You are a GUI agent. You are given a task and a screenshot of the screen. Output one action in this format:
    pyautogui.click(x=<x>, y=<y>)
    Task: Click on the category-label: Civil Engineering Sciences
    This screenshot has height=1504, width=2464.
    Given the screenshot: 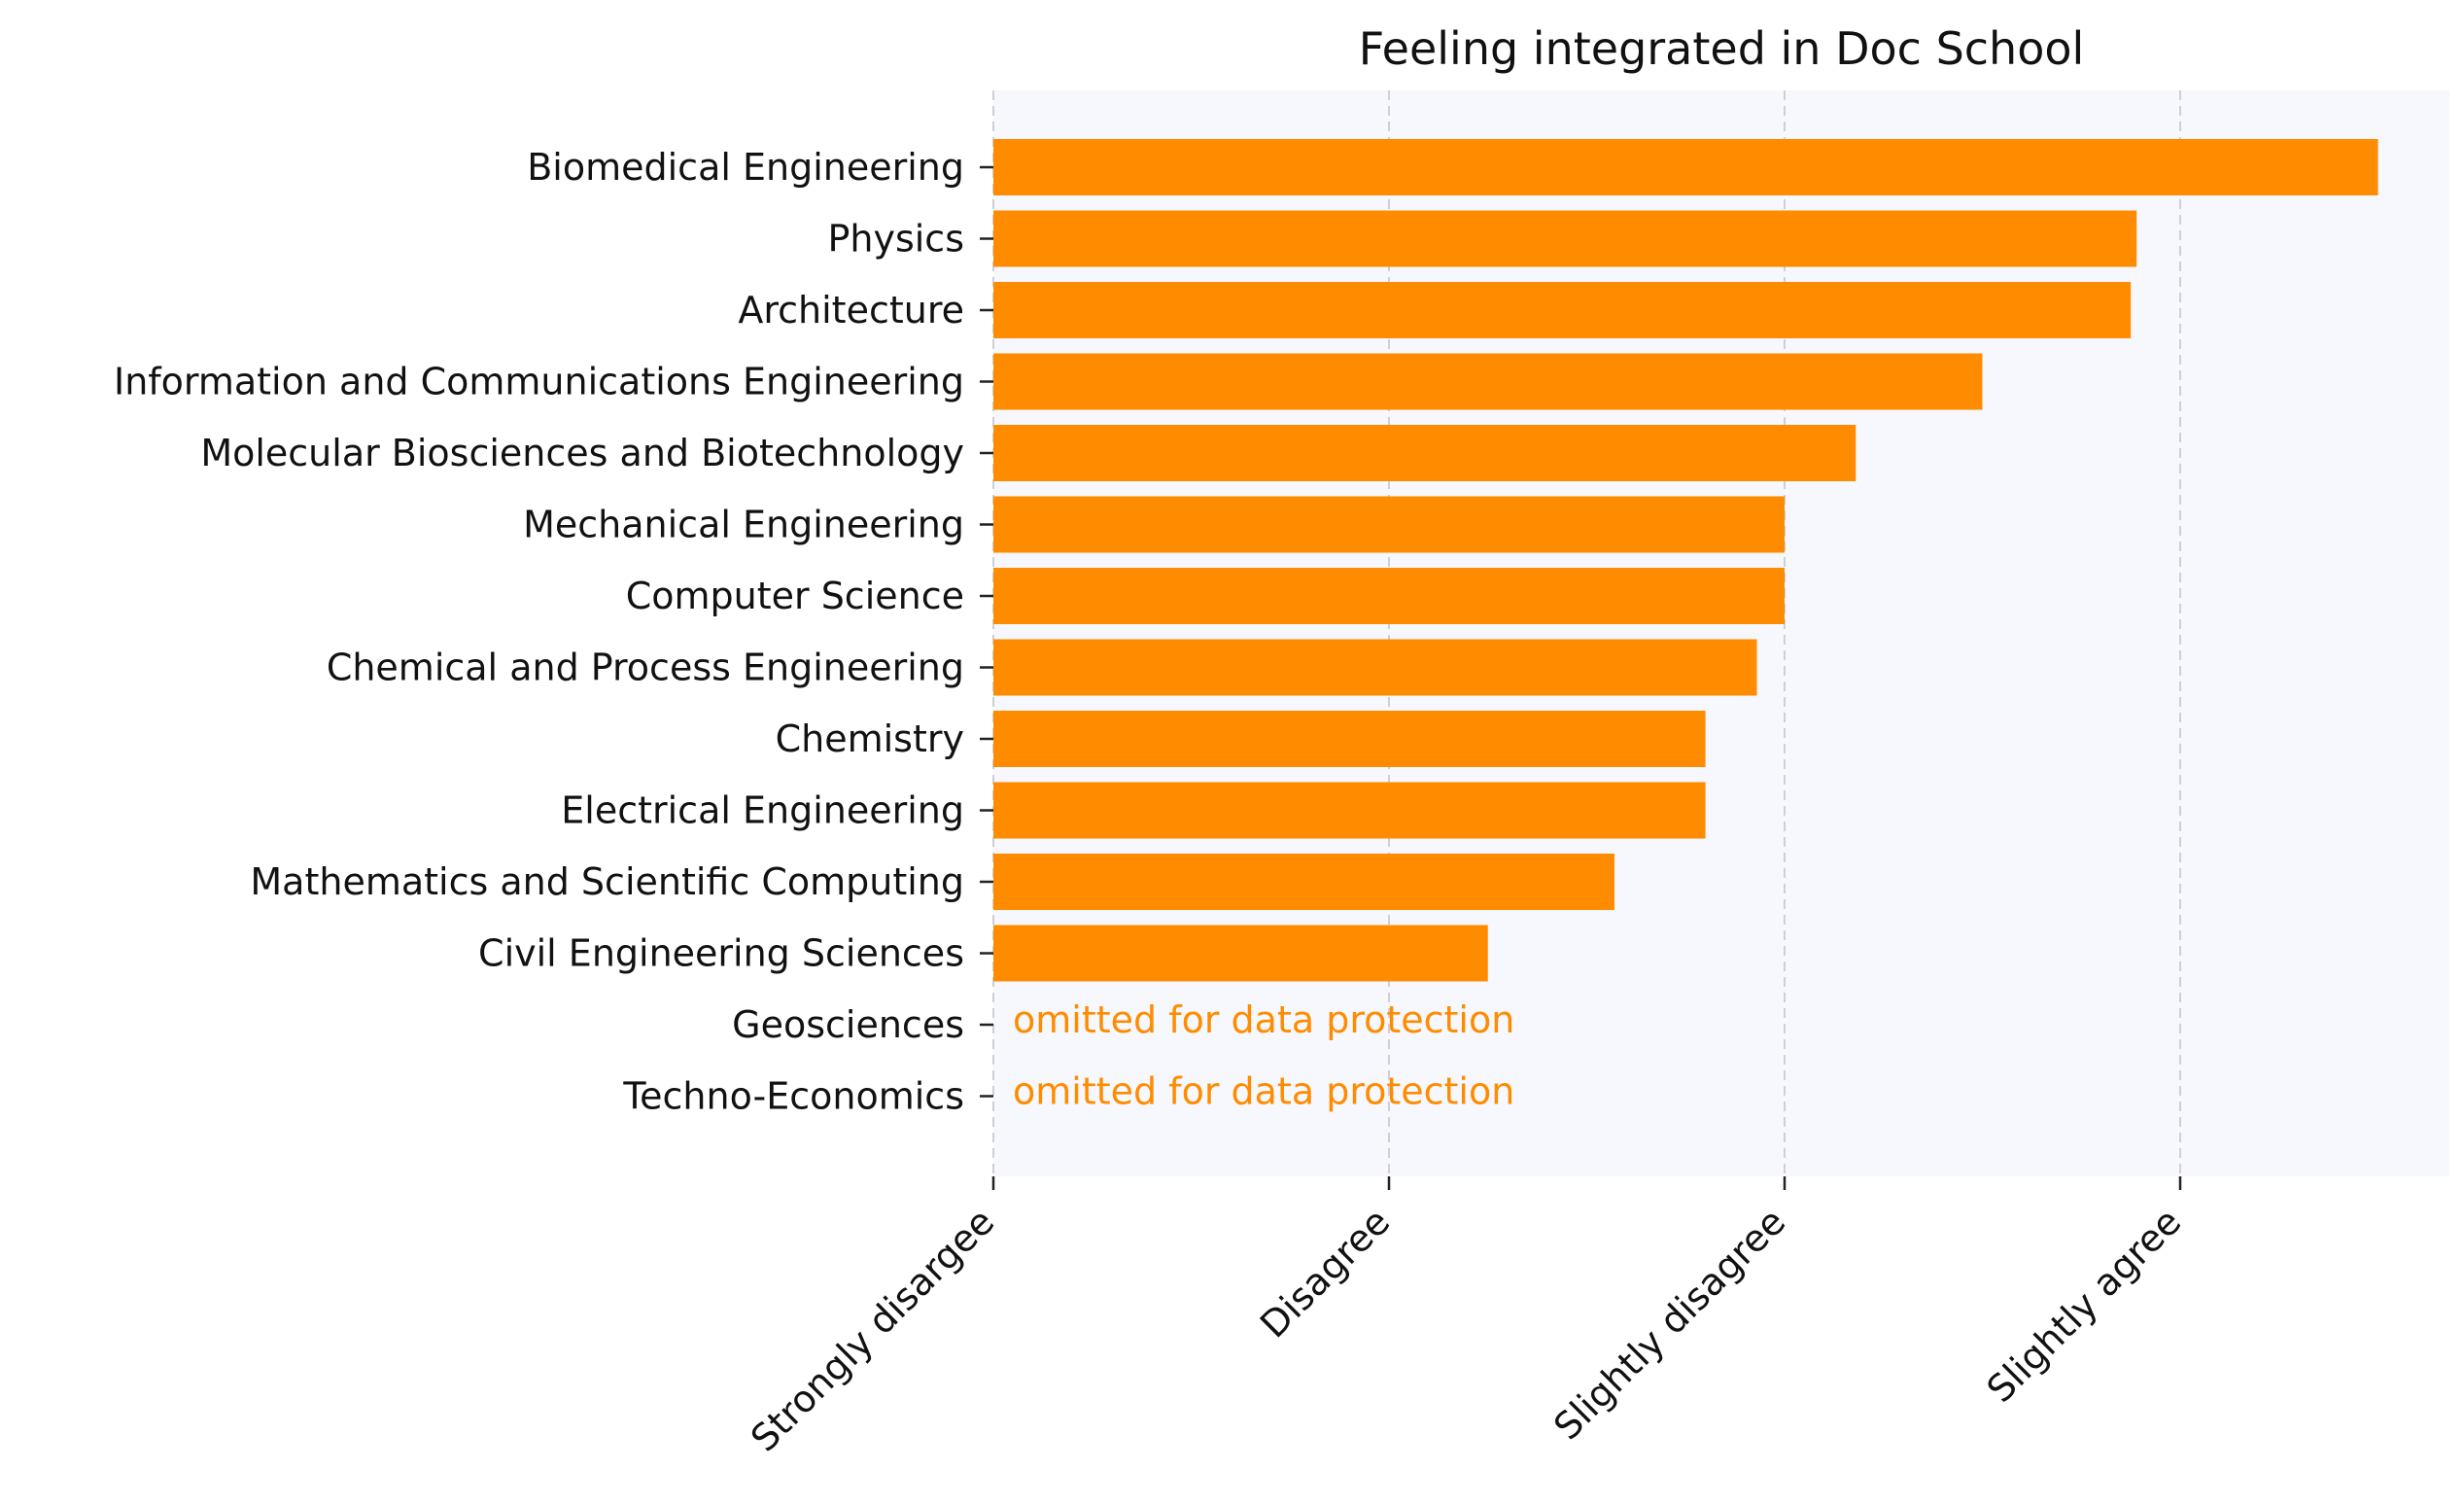 What is the action you would take?
    pyautogui.click(x=721, y=953)
    